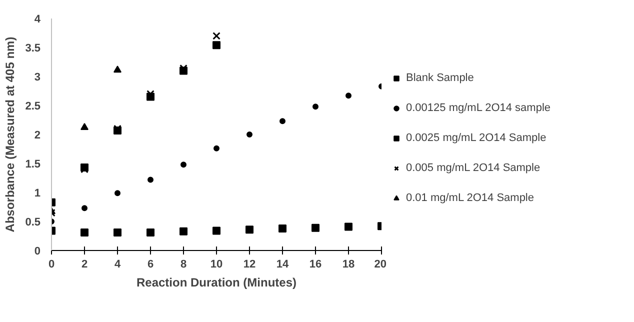 The width and height of the screenshot is (634, 322). I want to click on legend-label: 0.01 mg/mL 2O14 Sample, so click(470, 198).